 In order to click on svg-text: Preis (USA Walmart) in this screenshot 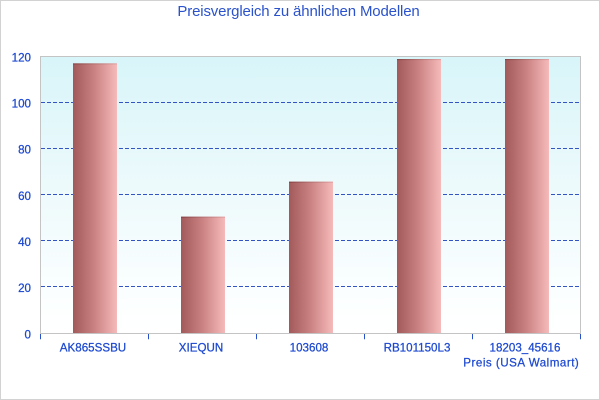, I will do `click(521, 363)`.